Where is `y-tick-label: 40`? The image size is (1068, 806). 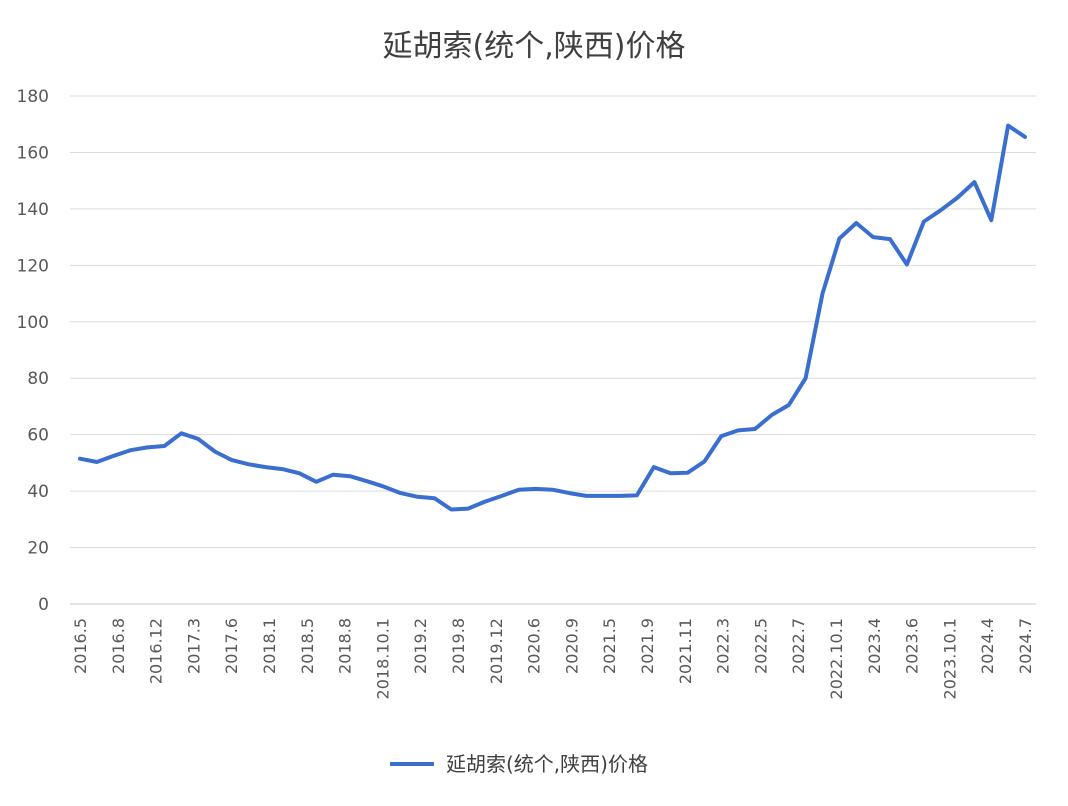
y-tick-label: 40 is located at coordinates (38, 492).